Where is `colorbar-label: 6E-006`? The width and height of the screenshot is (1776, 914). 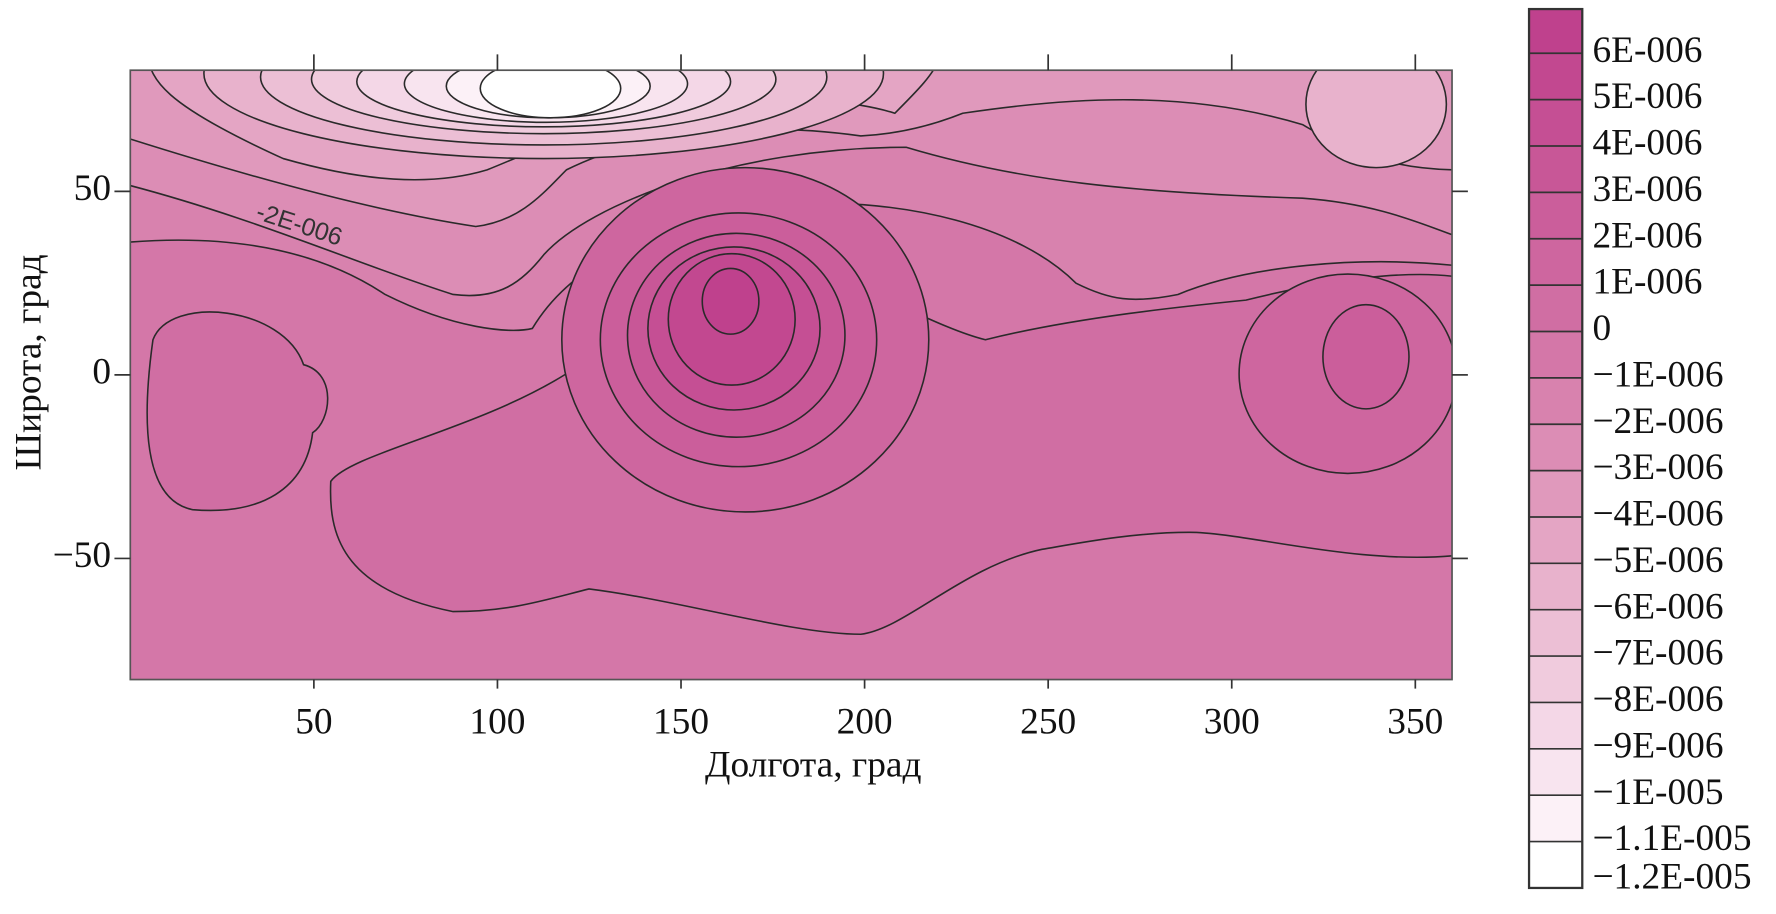 colorbar-label: 6E-006 is located at coordinates (1647, 50).